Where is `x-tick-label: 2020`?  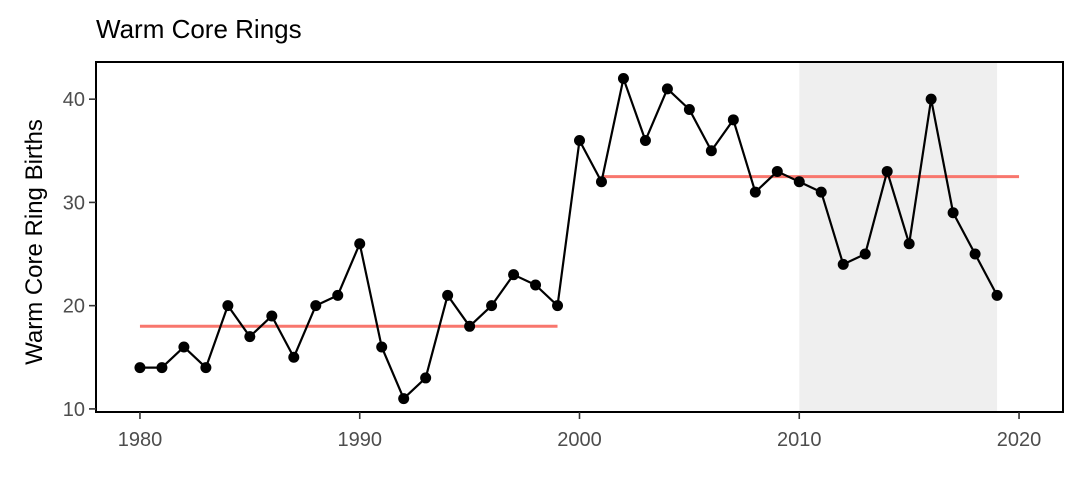 x-tick-label: 2020 is located at coordinates (1019, 440).